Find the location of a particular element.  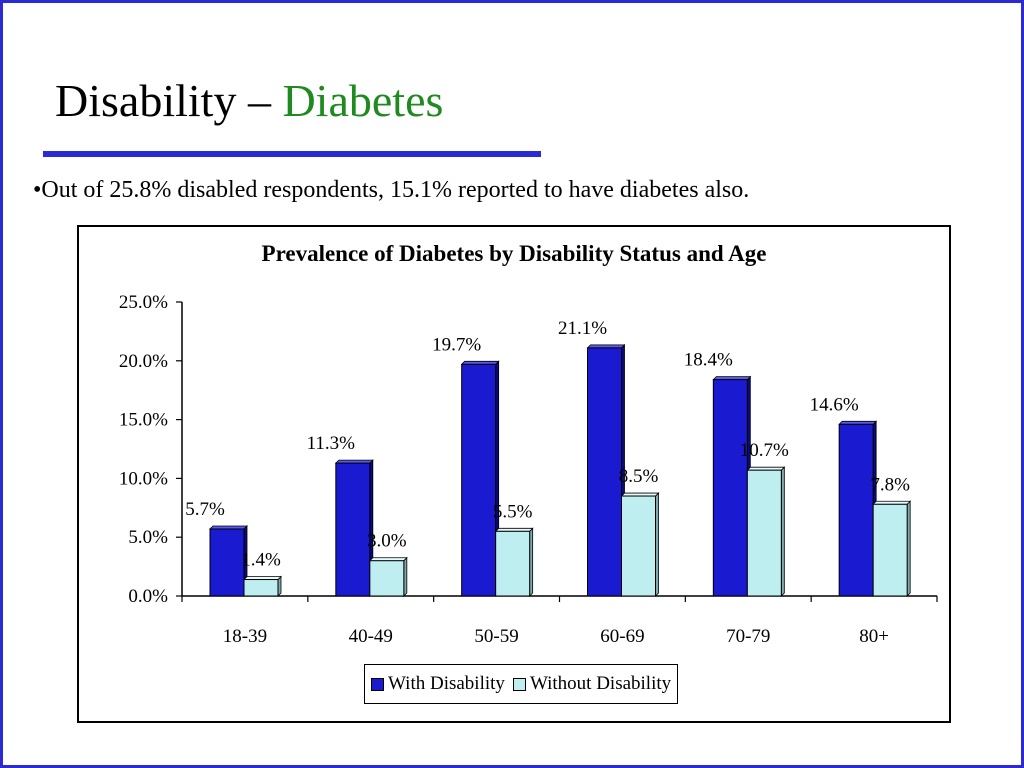

x-tick-label: 60-69 is located at coordinates (622, 636).